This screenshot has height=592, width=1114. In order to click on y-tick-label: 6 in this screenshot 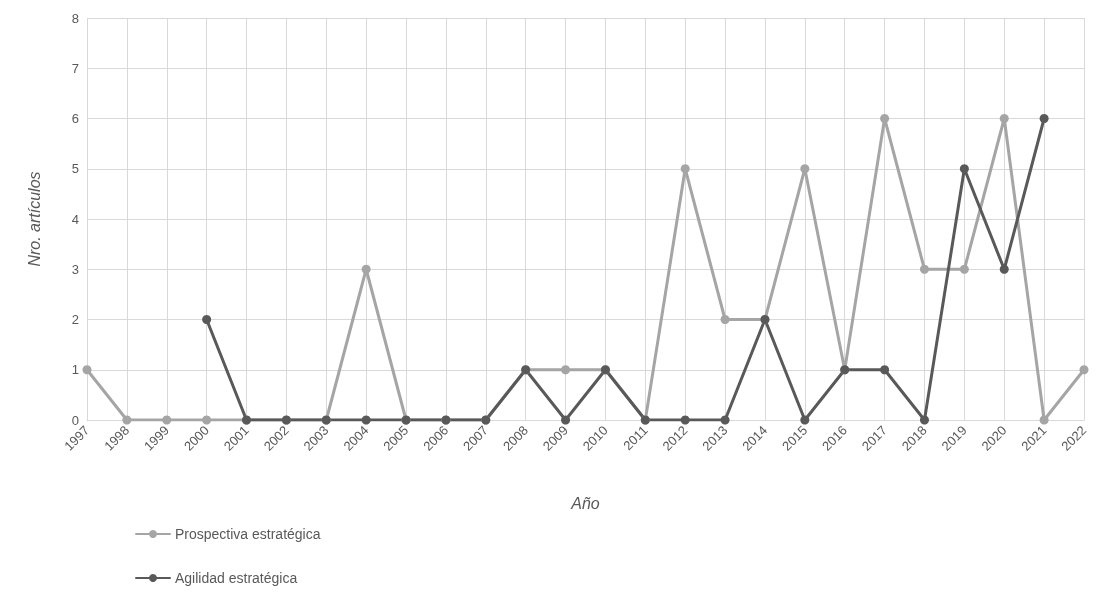, I will do `click(75, 118)`.